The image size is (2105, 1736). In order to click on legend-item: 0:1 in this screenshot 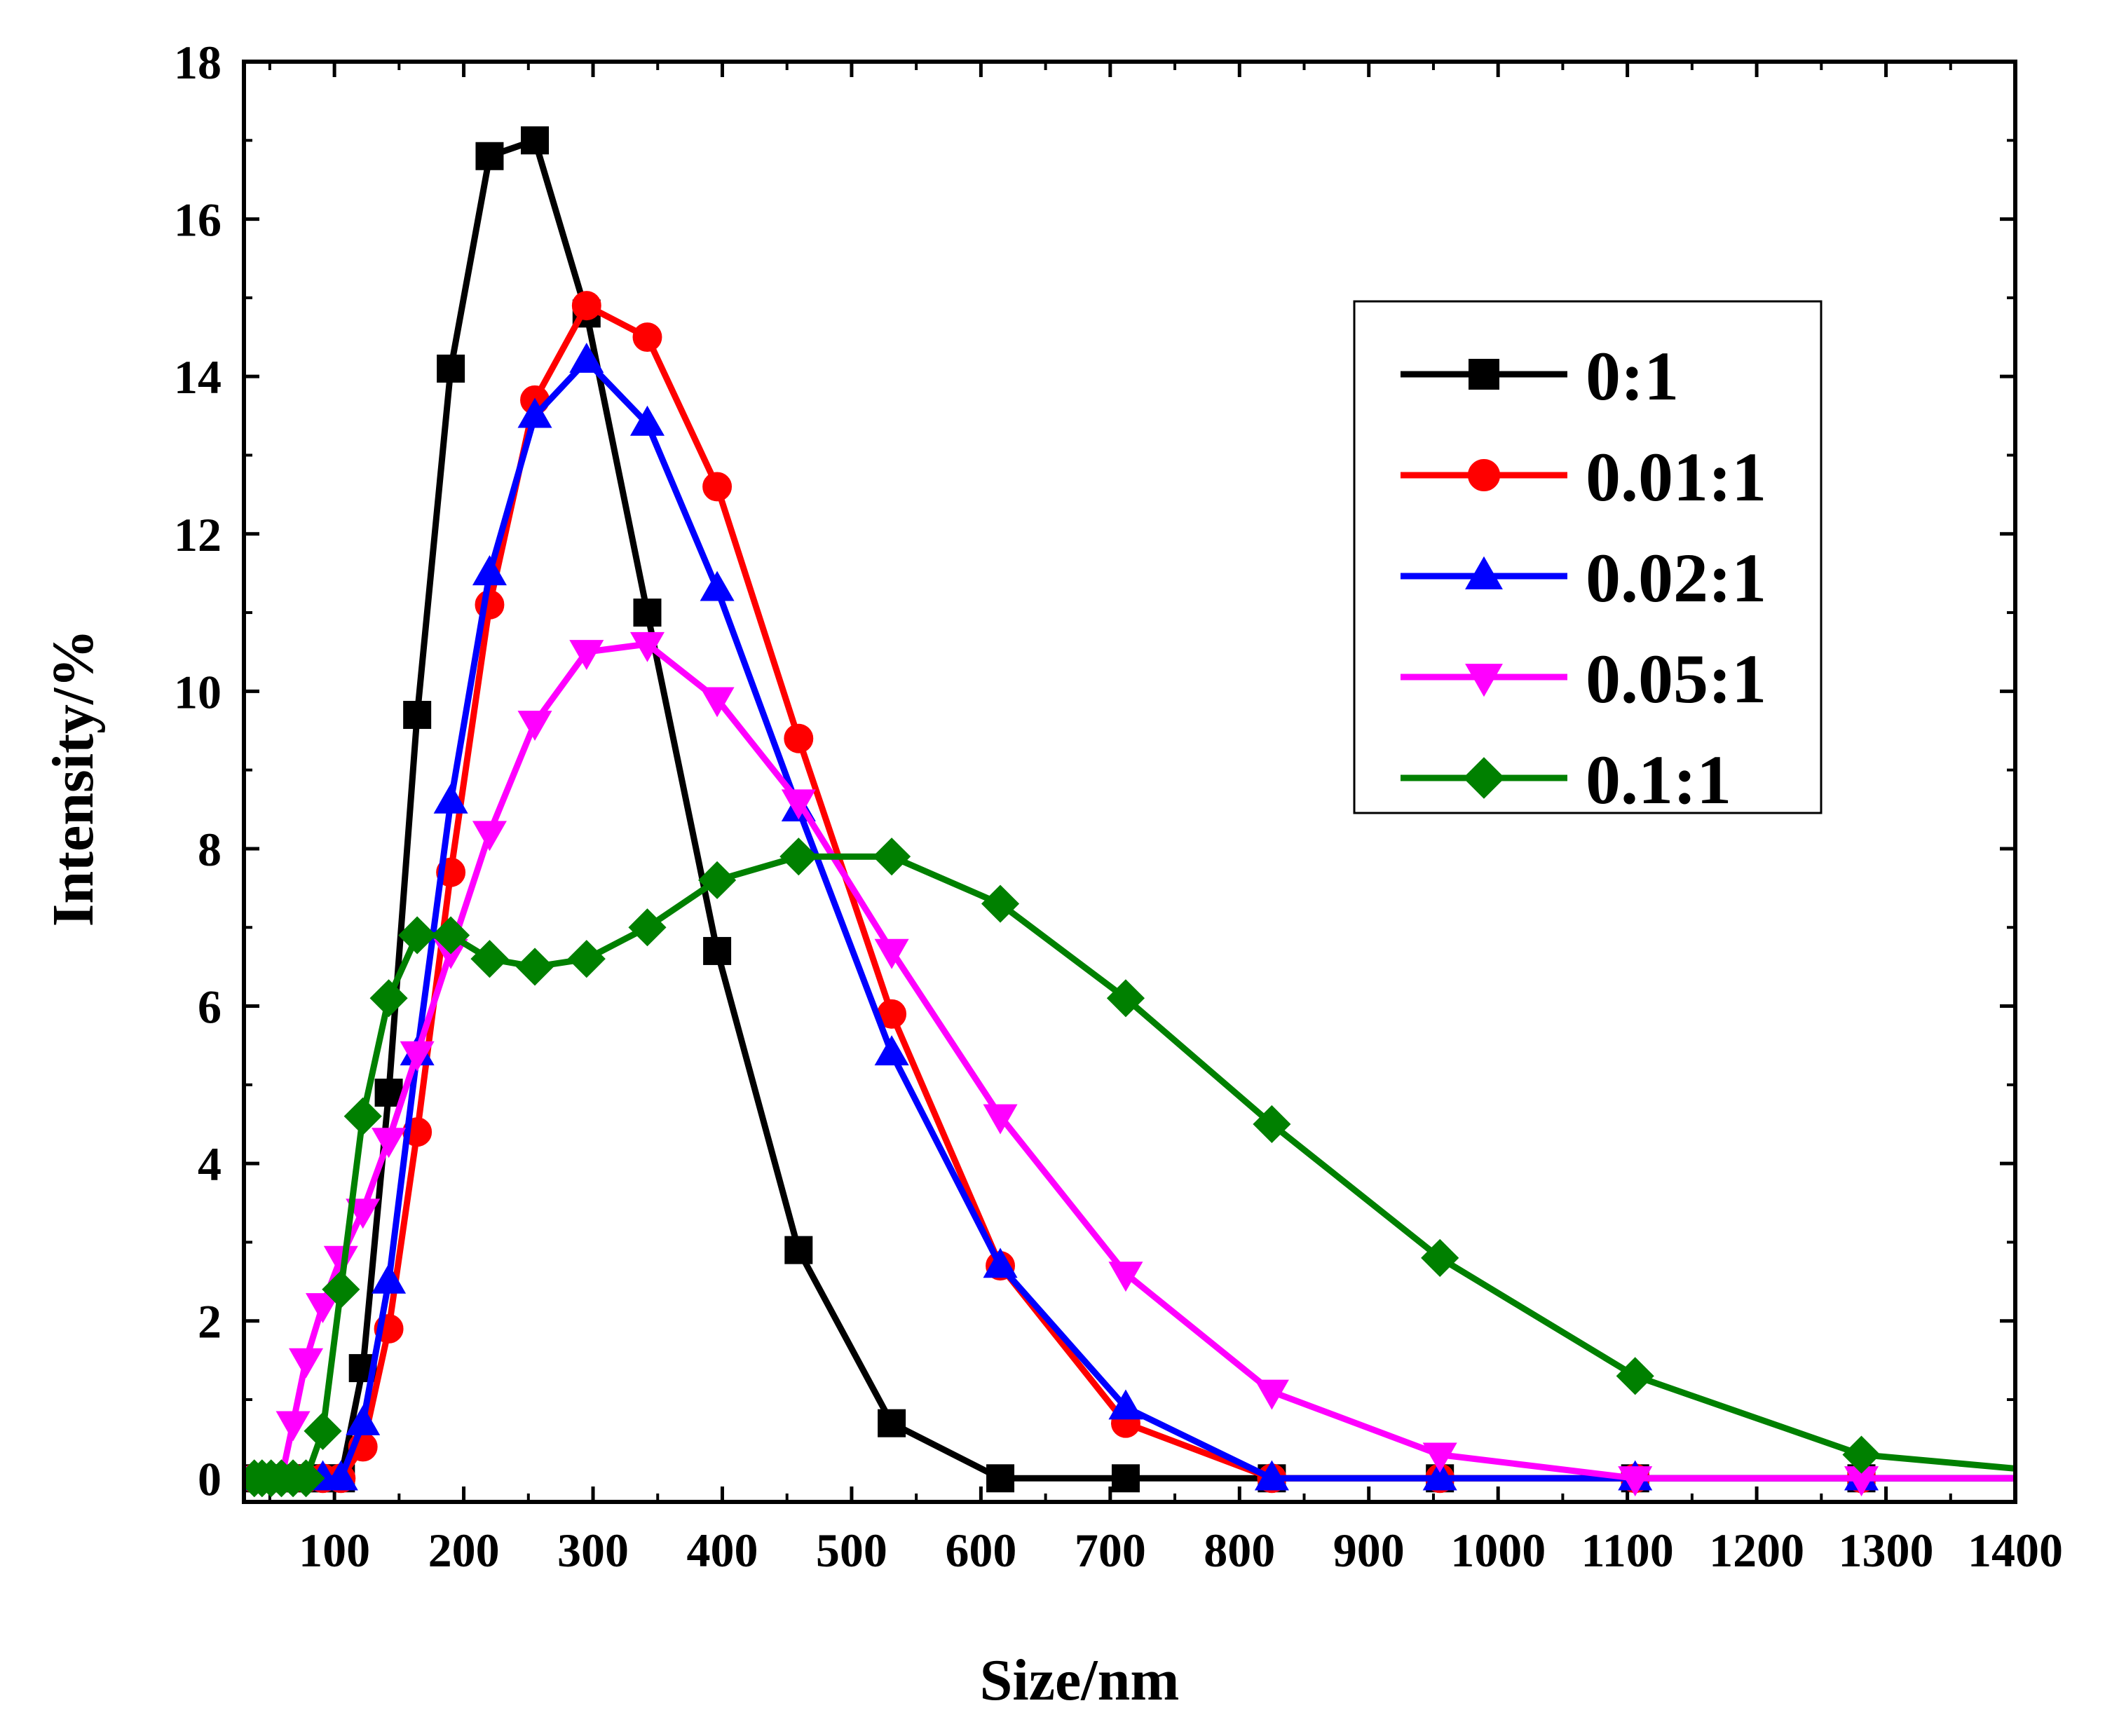, I will do `click(1540, 376)`.